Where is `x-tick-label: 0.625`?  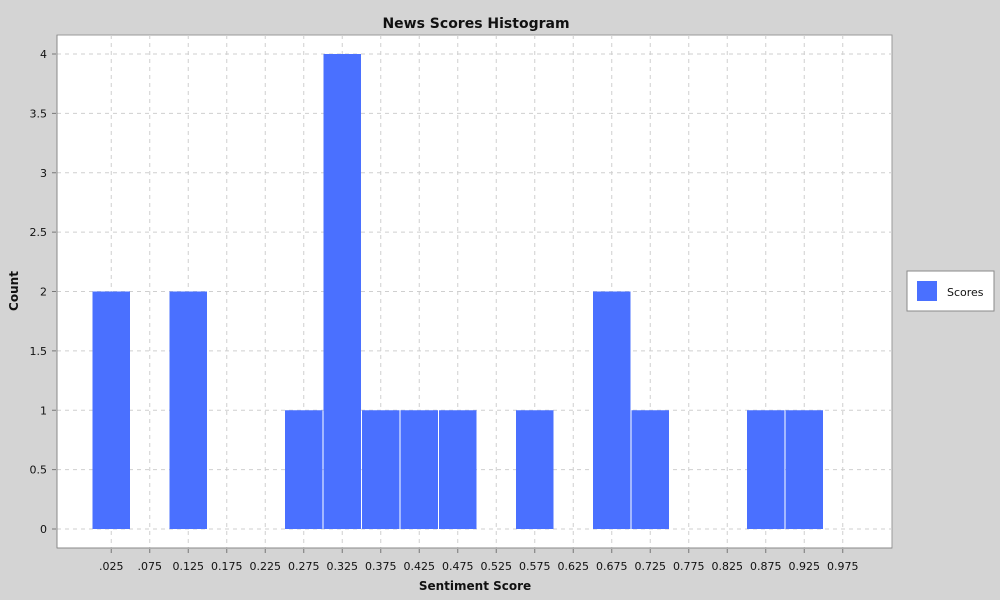
x-tick-label: 0.625 is located at coordinates (574, 566).